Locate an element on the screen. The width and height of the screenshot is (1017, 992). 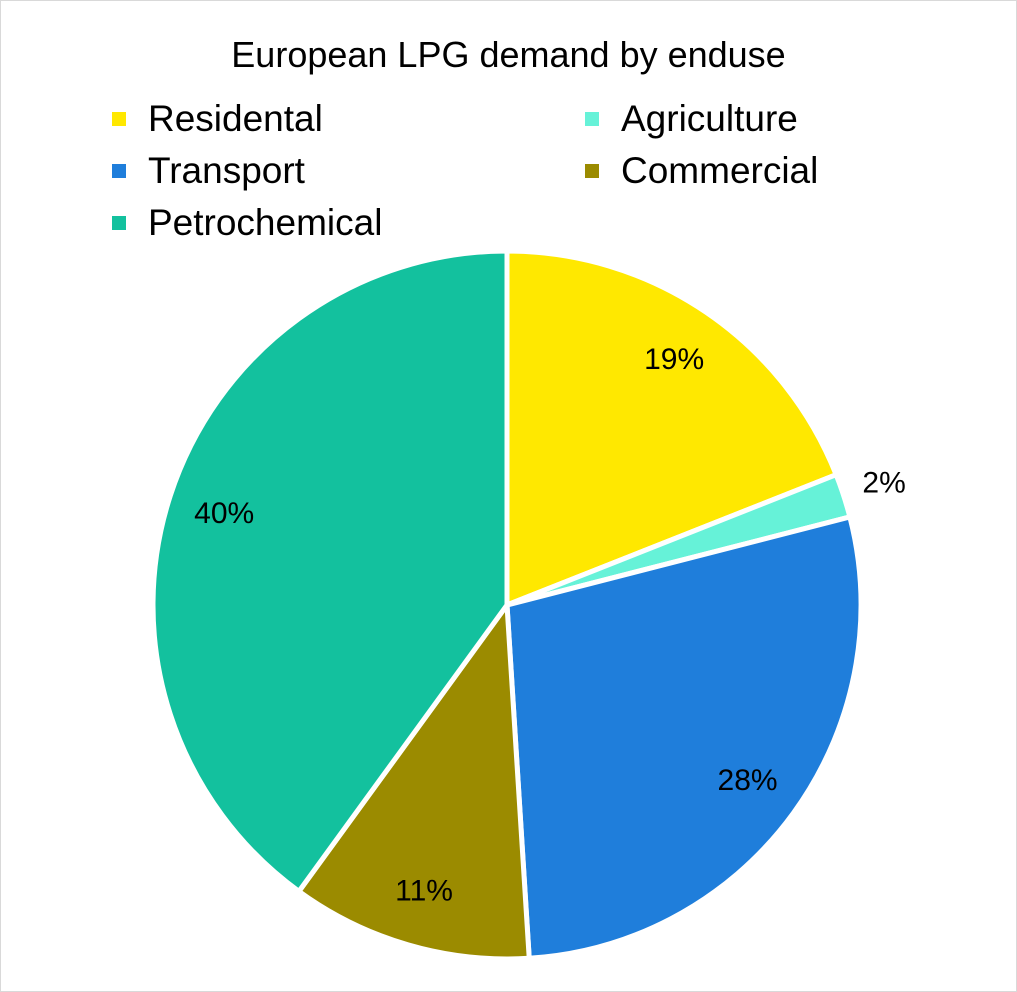
data-label-agriculture: 2% is located at coordinates (883, 482).